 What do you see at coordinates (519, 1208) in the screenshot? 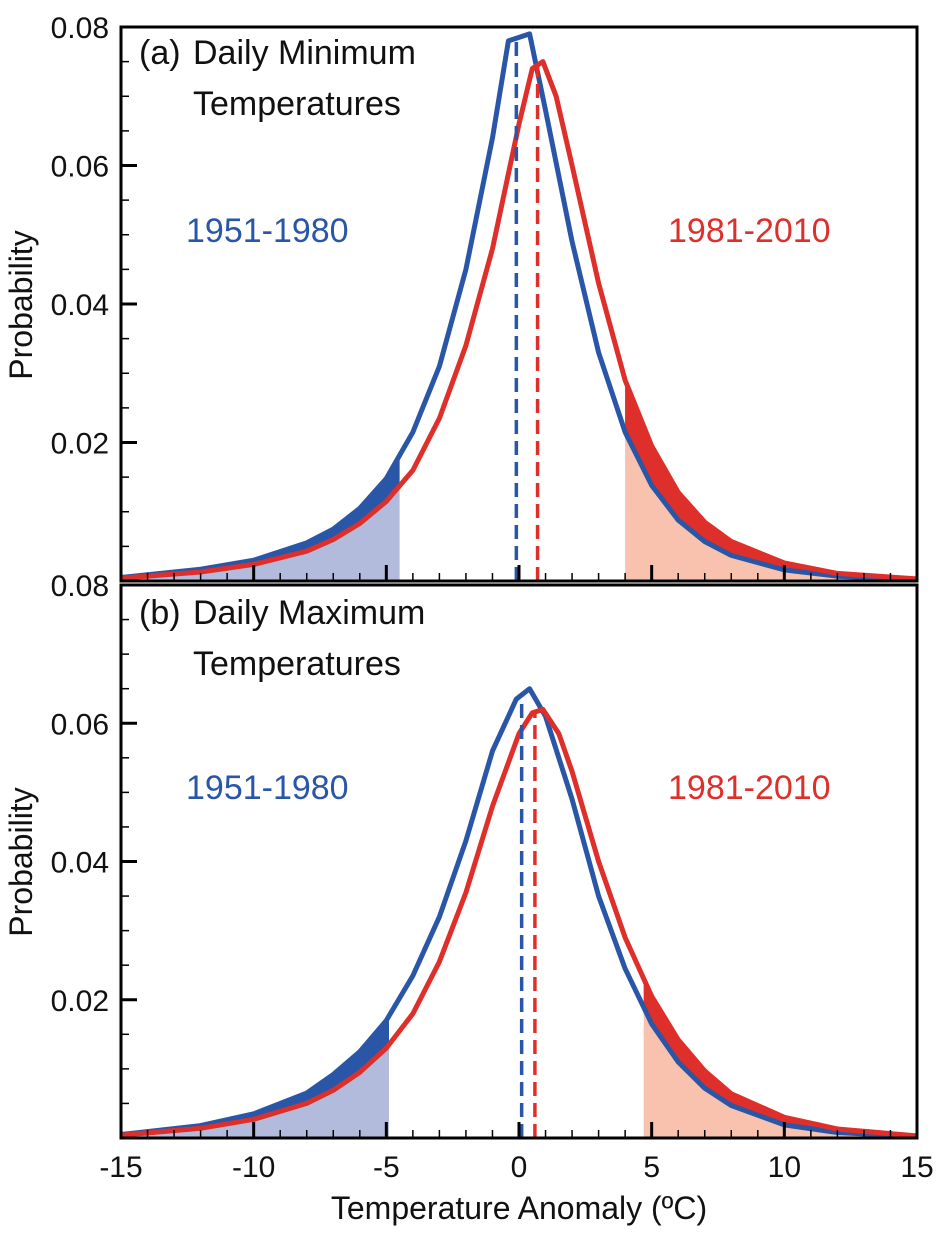
I see `x-axis-label: Temperature Anomaly (ºC)` at bounding box center [519, 1208].